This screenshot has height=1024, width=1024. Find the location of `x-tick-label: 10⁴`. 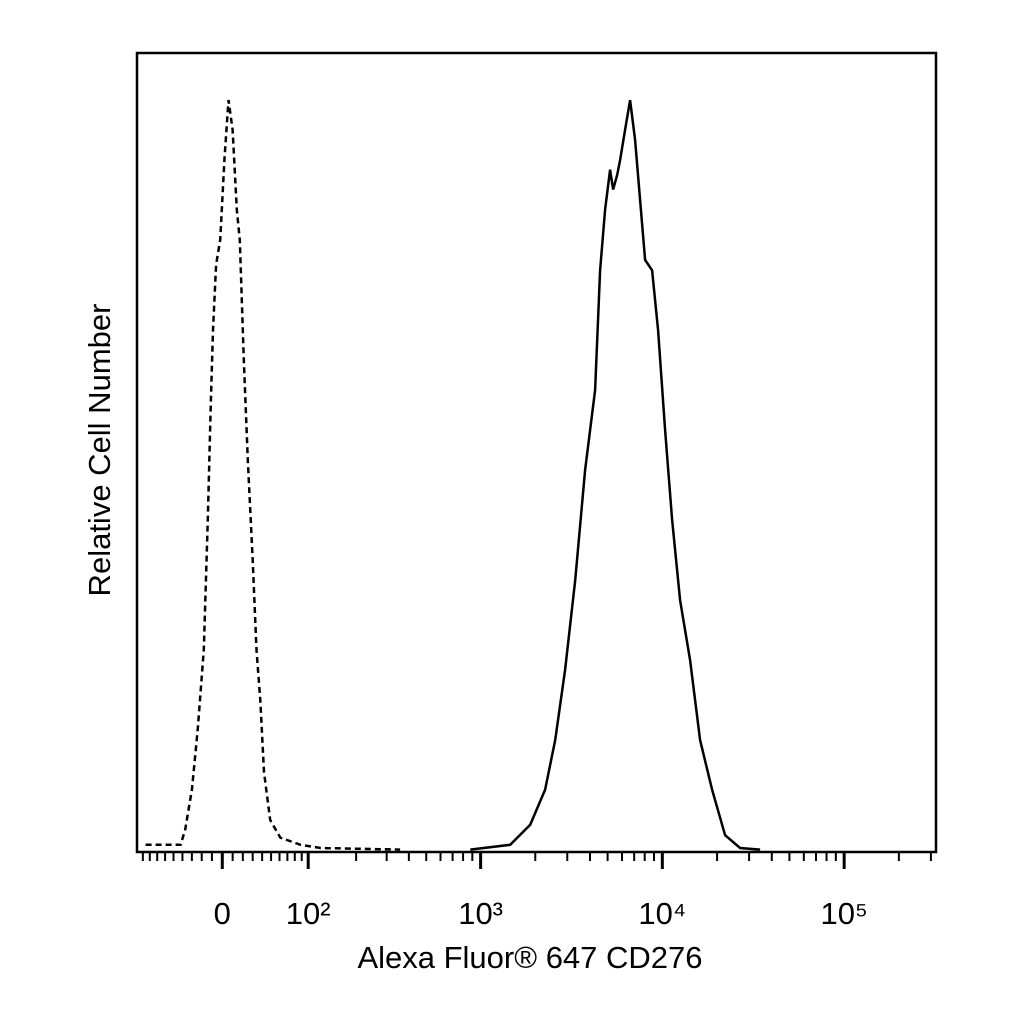

x-tick-label: 10⁴ is located at coordinates (662, 913).